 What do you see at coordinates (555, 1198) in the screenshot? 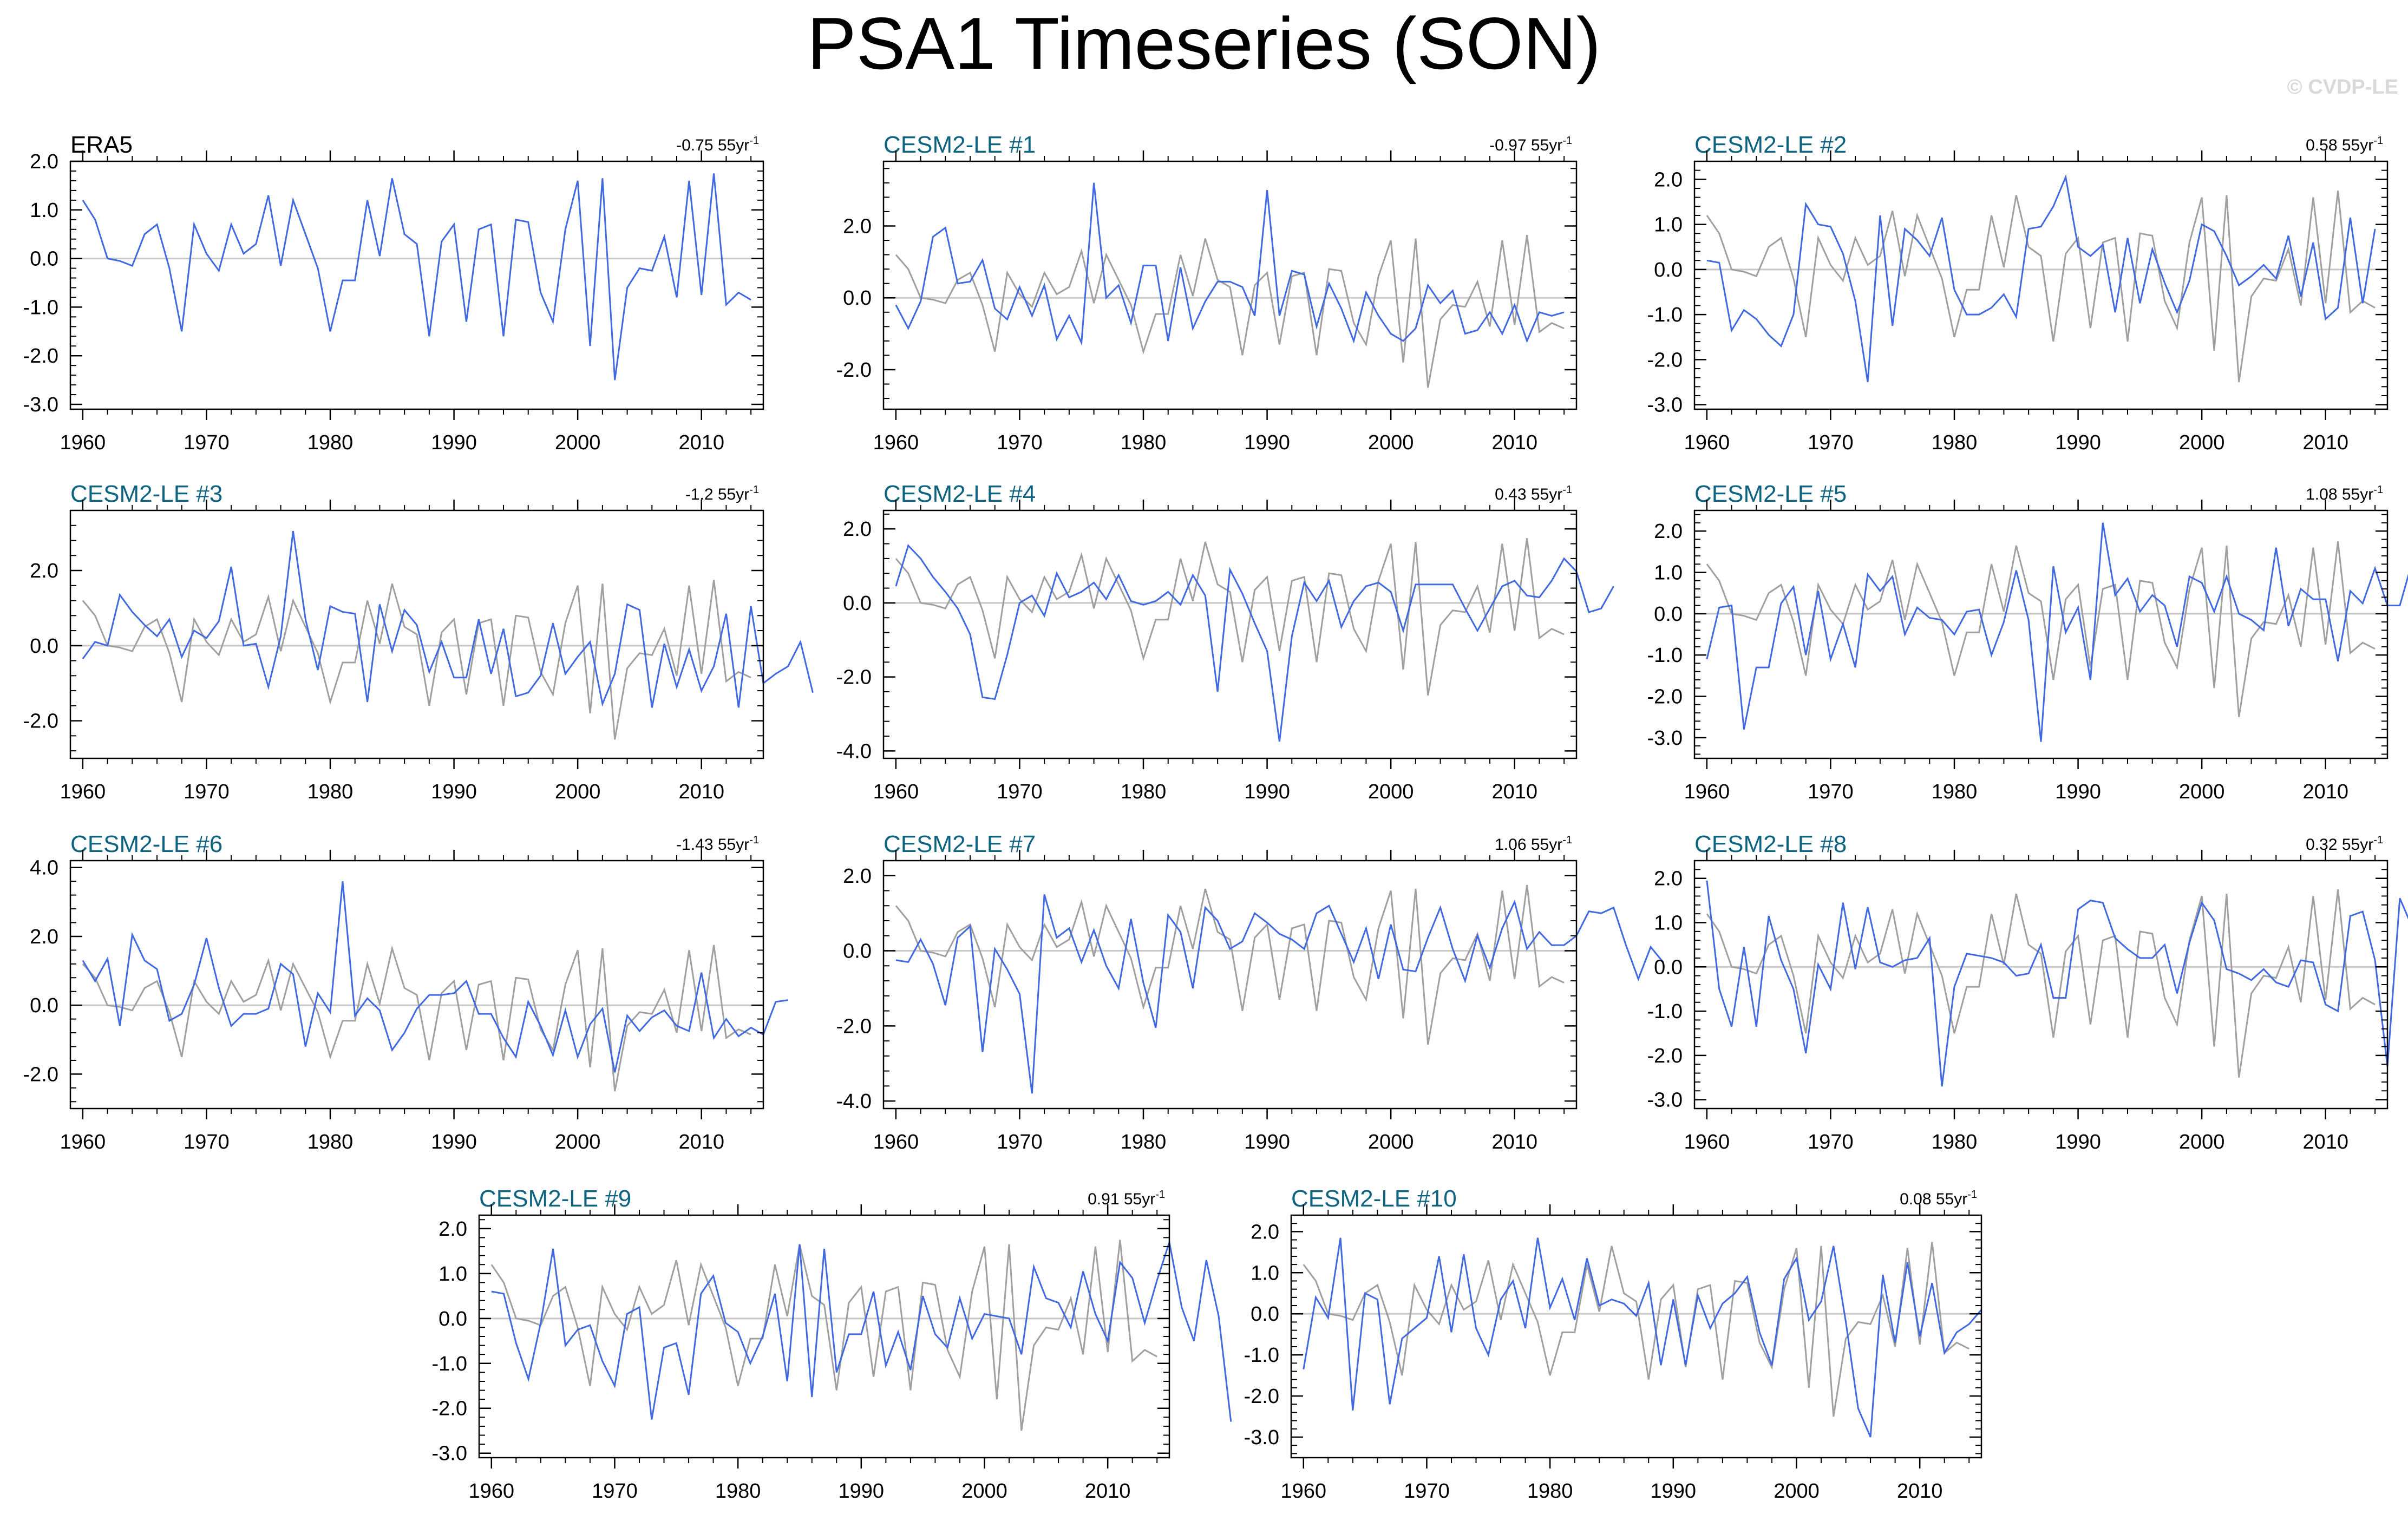
I see `panel-title: CESM2-LE #9` at bounding box center [555, 1198].